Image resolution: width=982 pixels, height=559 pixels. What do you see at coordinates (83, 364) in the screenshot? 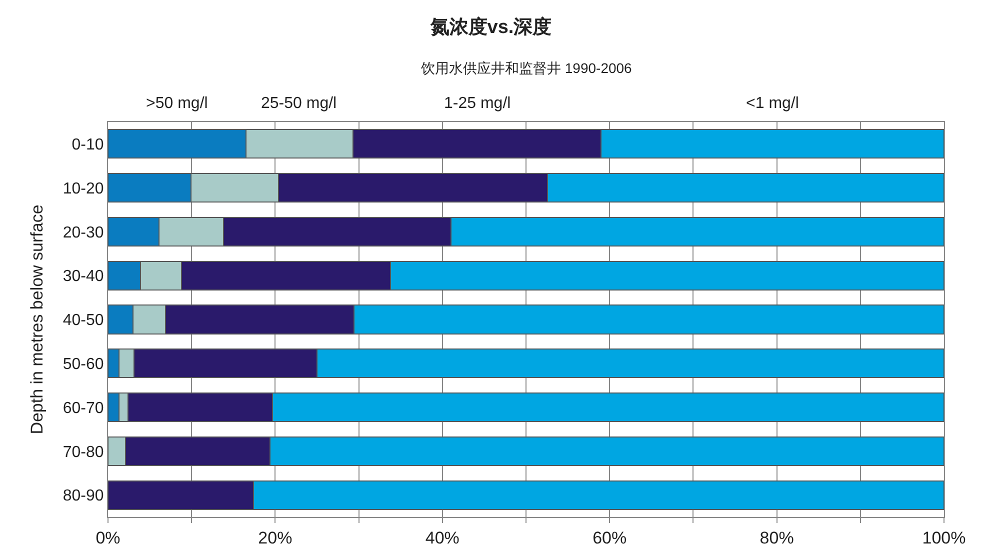
I see `y-tick-label: 50-60` at bounding box center [83, 364].